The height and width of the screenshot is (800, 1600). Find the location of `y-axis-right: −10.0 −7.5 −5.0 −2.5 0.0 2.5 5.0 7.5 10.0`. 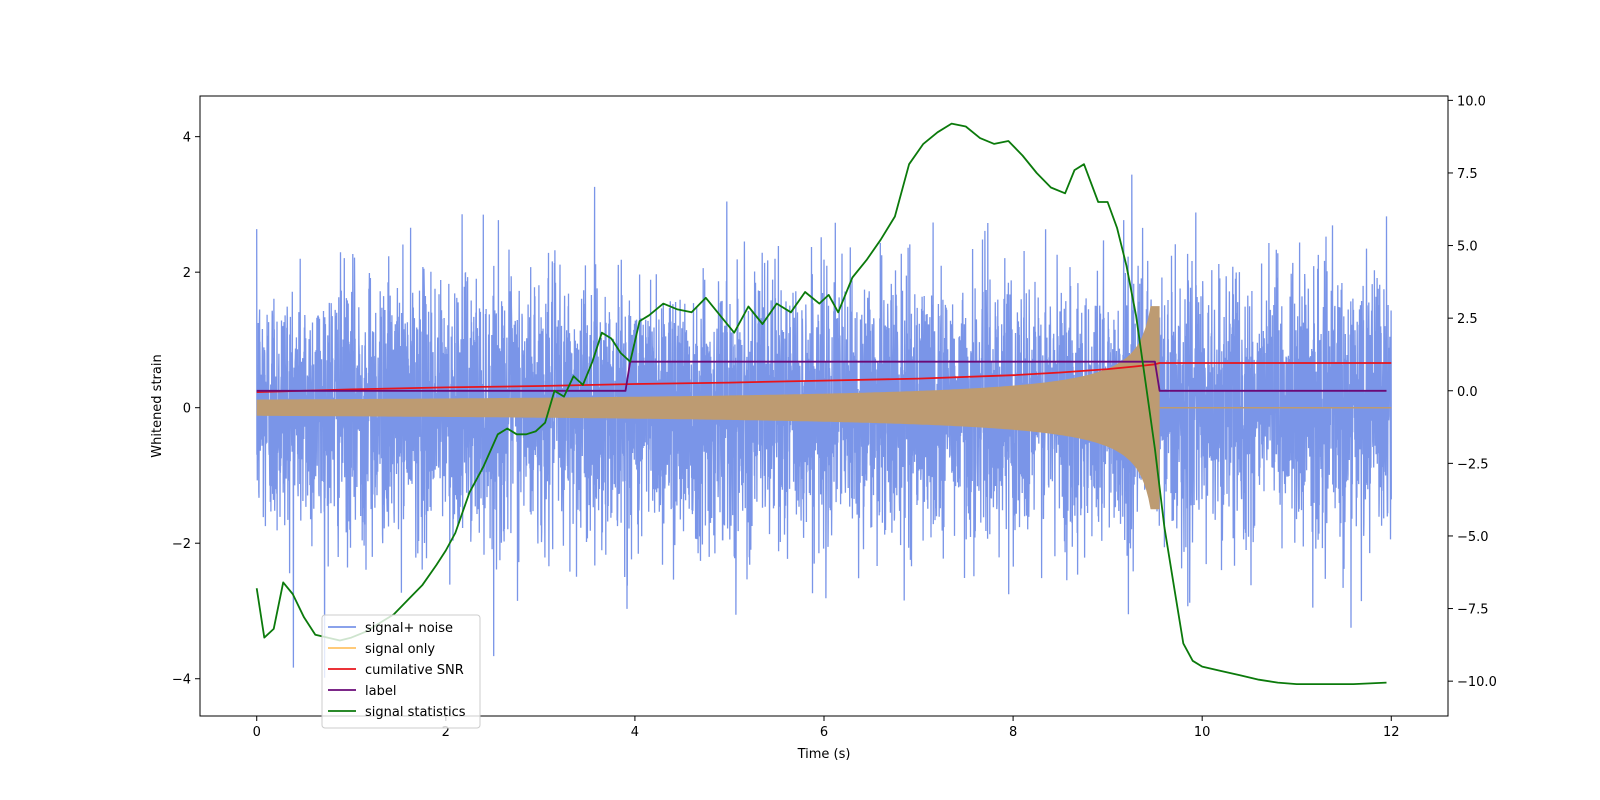

y-axis-right: −10.0 −7.5 −5.0 −2.5 0.0 2.5 5.0 7.5 10.0 is located at coordinates (1472, 392).